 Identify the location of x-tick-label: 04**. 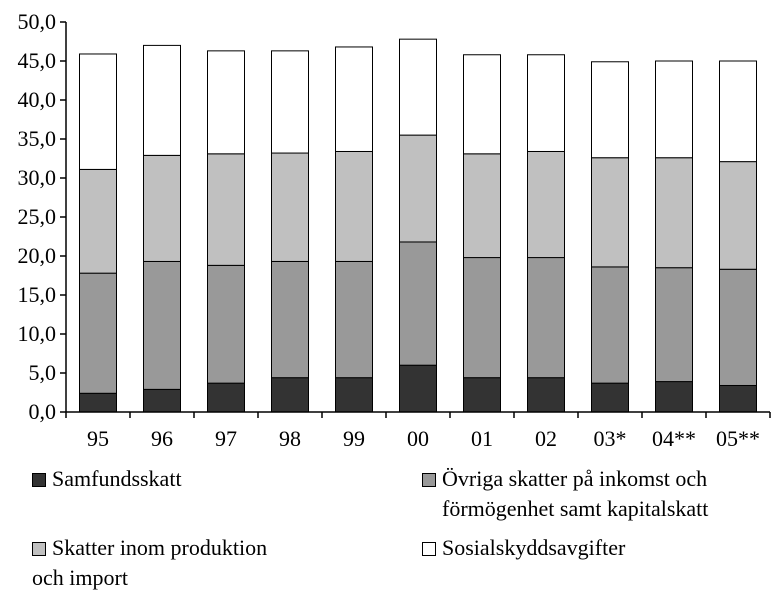
(674, 438).